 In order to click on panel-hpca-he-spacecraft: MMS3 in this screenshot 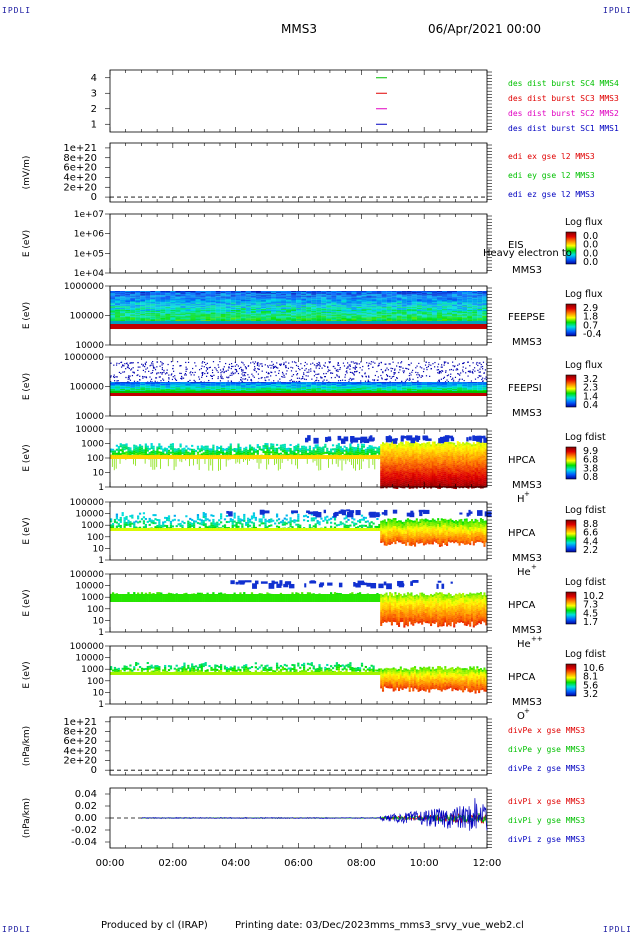, I will do `click(527, 558)`.